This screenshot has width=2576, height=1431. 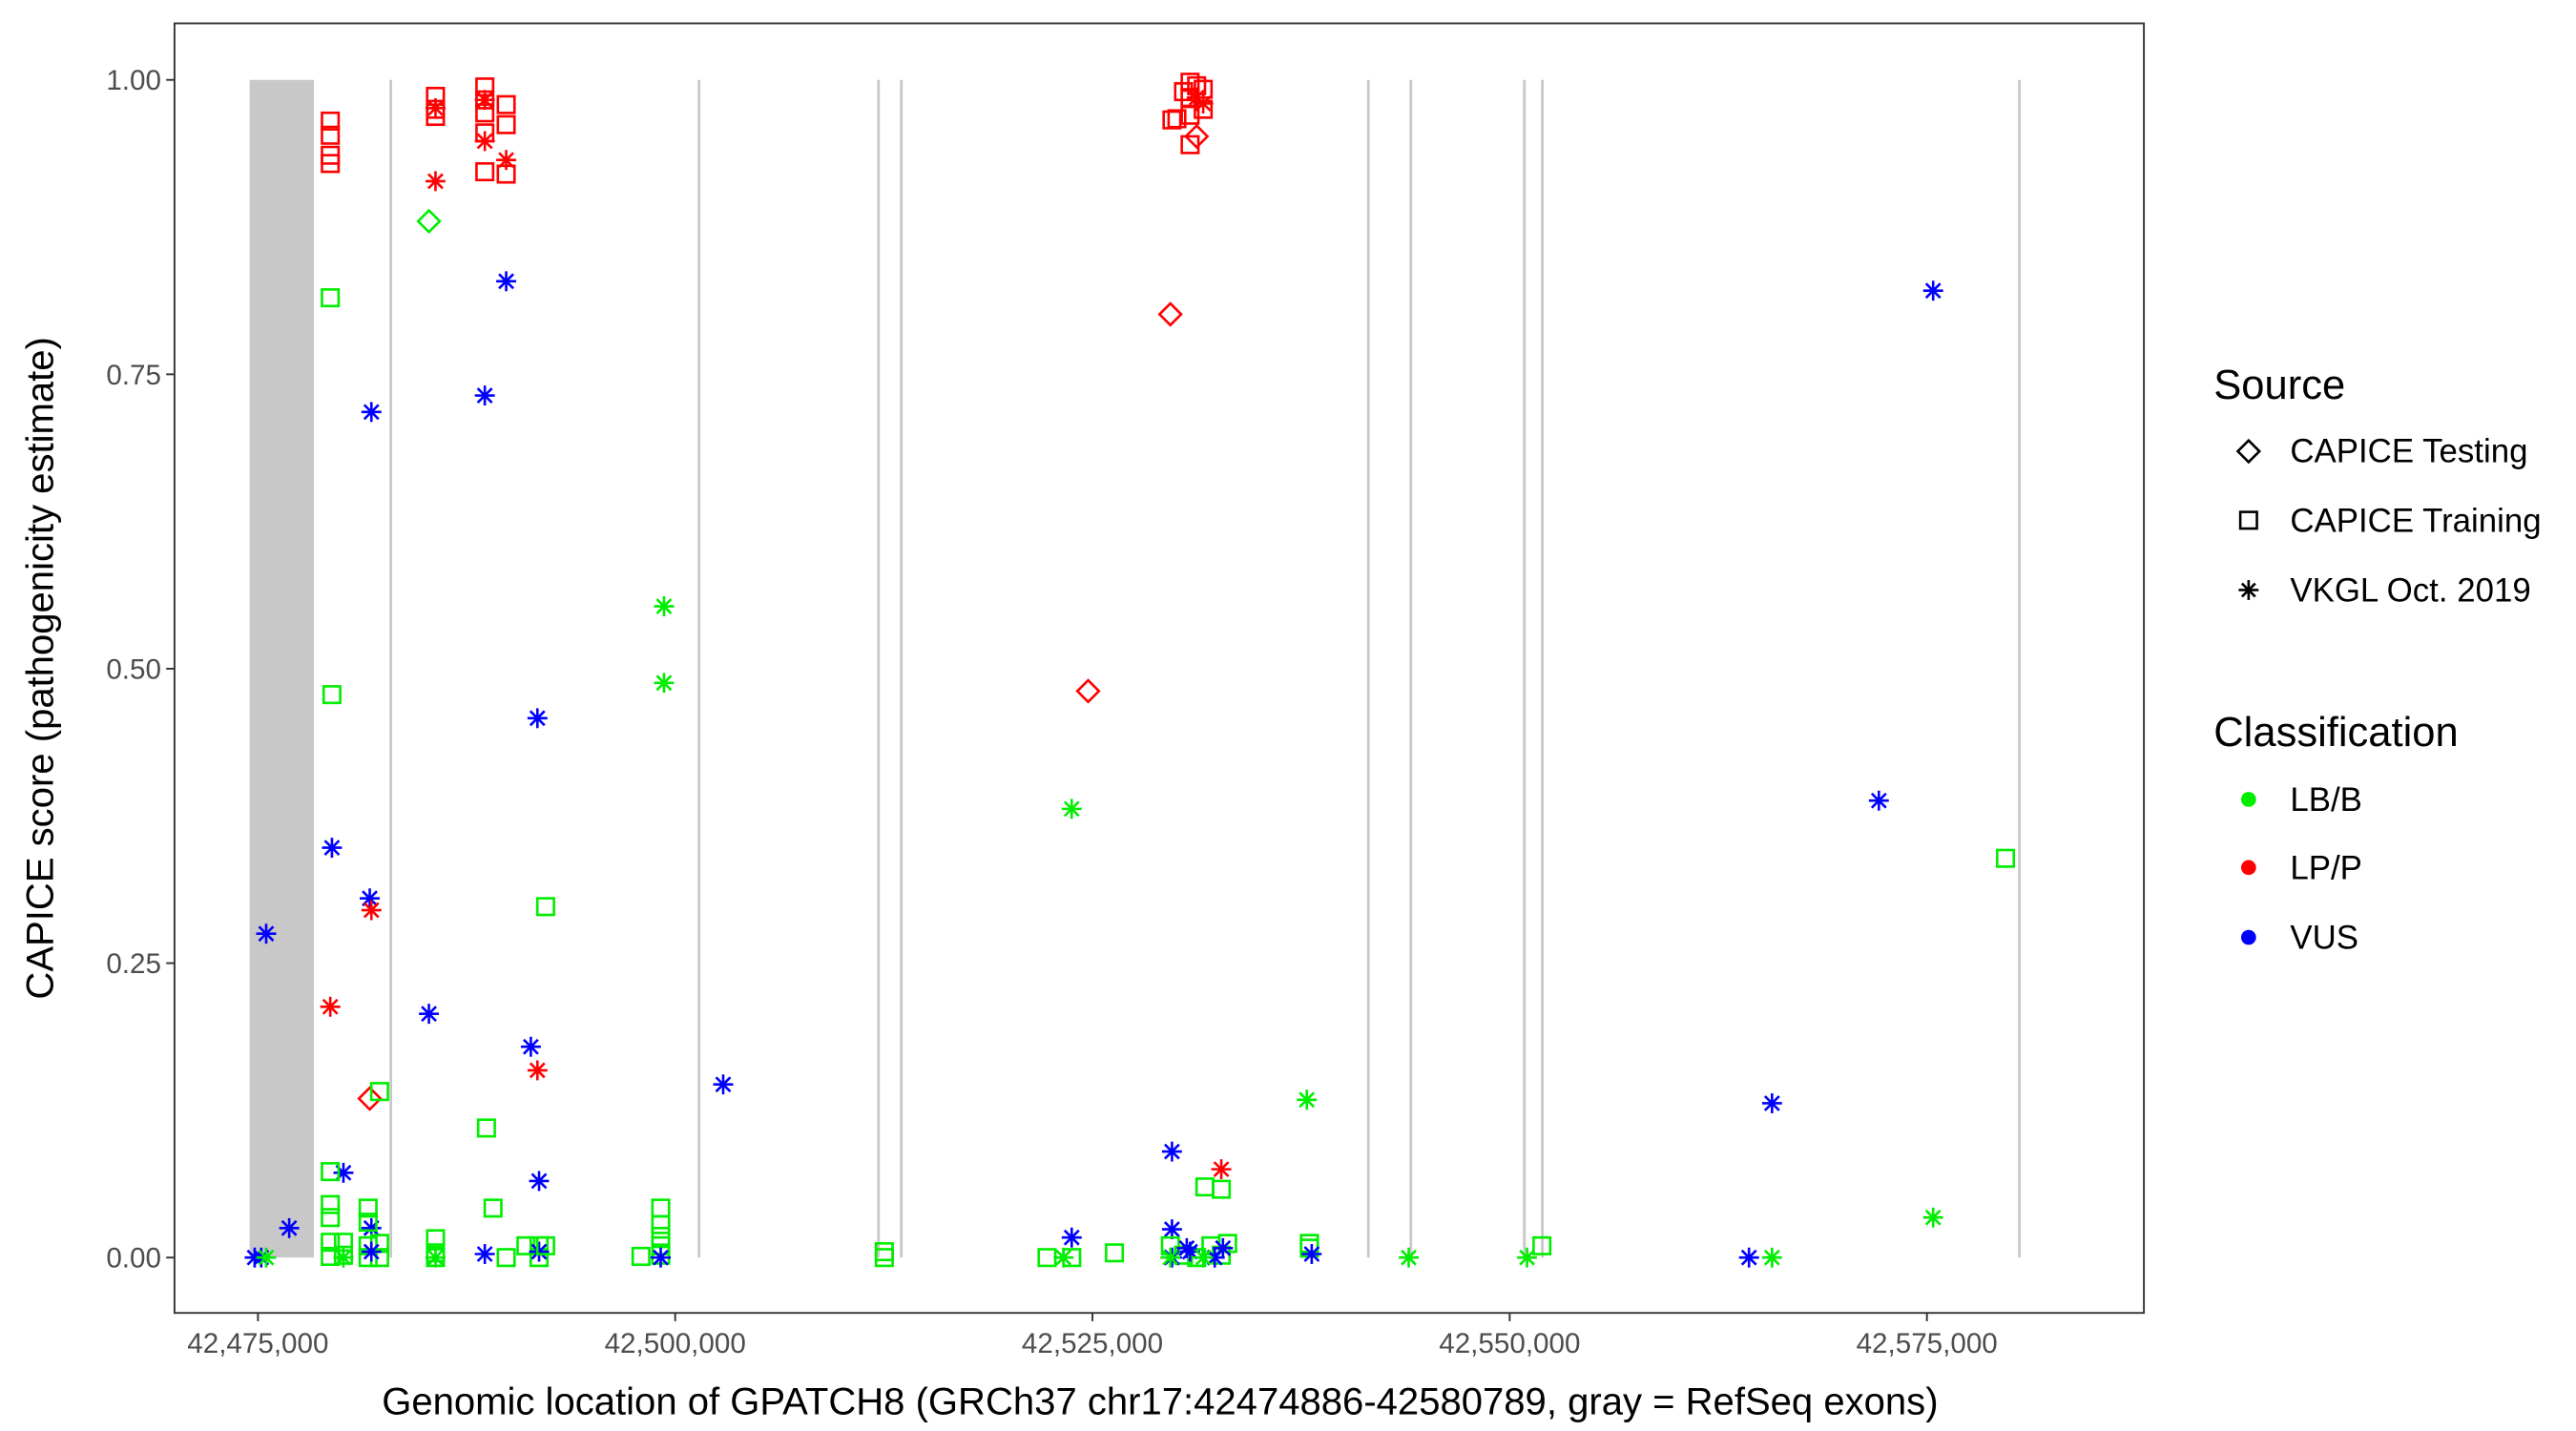 I want to click on legend-source-title: Source, so click(x=2279, y=385).